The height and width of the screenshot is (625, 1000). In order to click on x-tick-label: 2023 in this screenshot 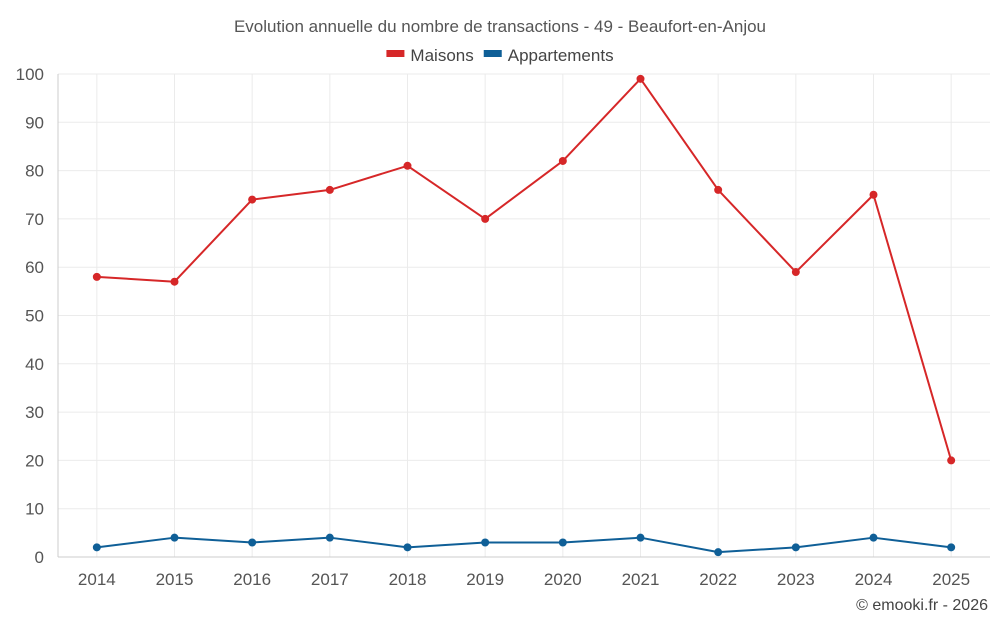, I will do `click(796, 579)`.